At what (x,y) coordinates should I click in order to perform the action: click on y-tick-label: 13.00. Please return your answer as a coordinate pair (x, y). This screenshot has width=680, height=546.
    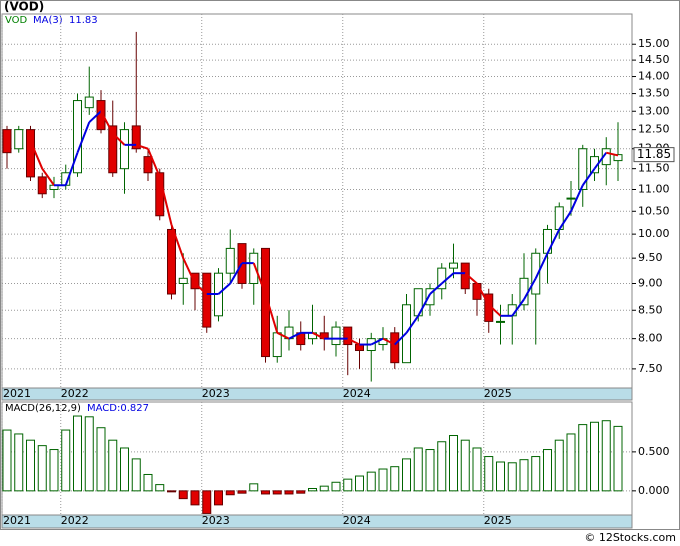
    Looking at the image, I should click on (654, 110).